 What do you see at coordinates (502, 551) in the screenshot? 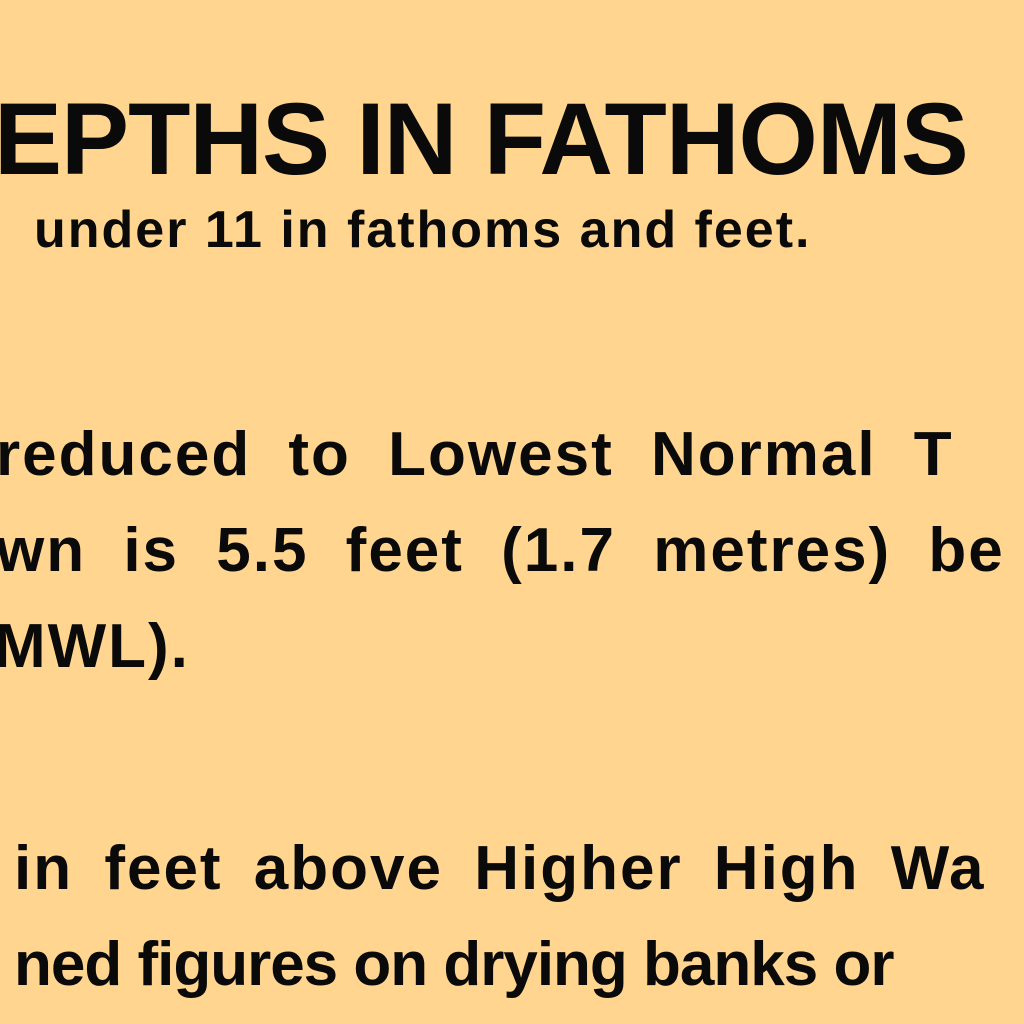
I see `datum-note-line-2: wn is 5.5 feet (1.7 metres) be` at bounding box center [502, 551].